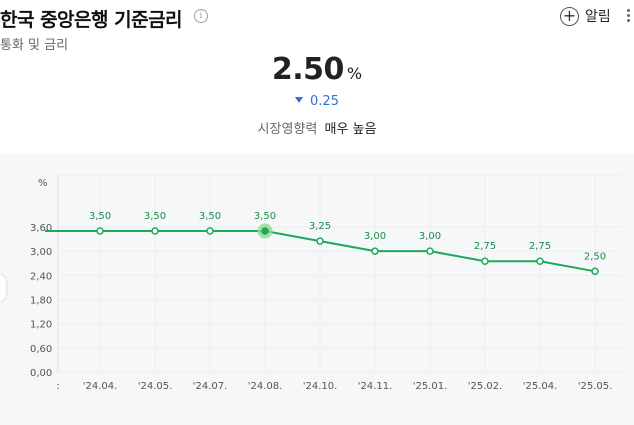  Describe the element at coordinates (41, 325) in the screenshot. I see `y-tick-label: 1,20` at that location.